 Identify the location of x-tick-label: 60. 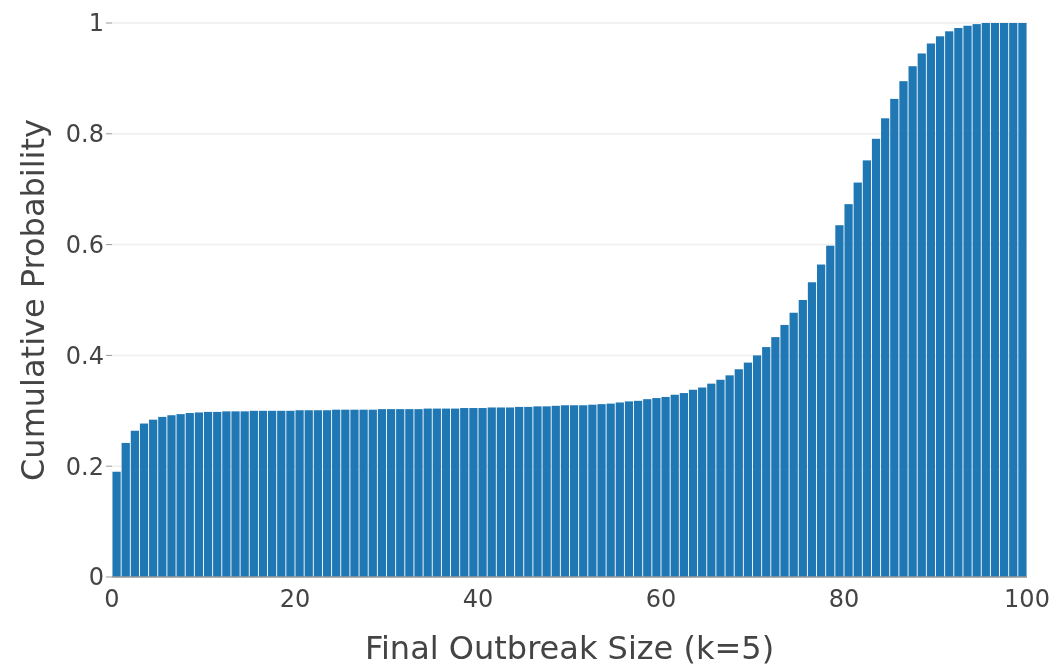
(661, 599).